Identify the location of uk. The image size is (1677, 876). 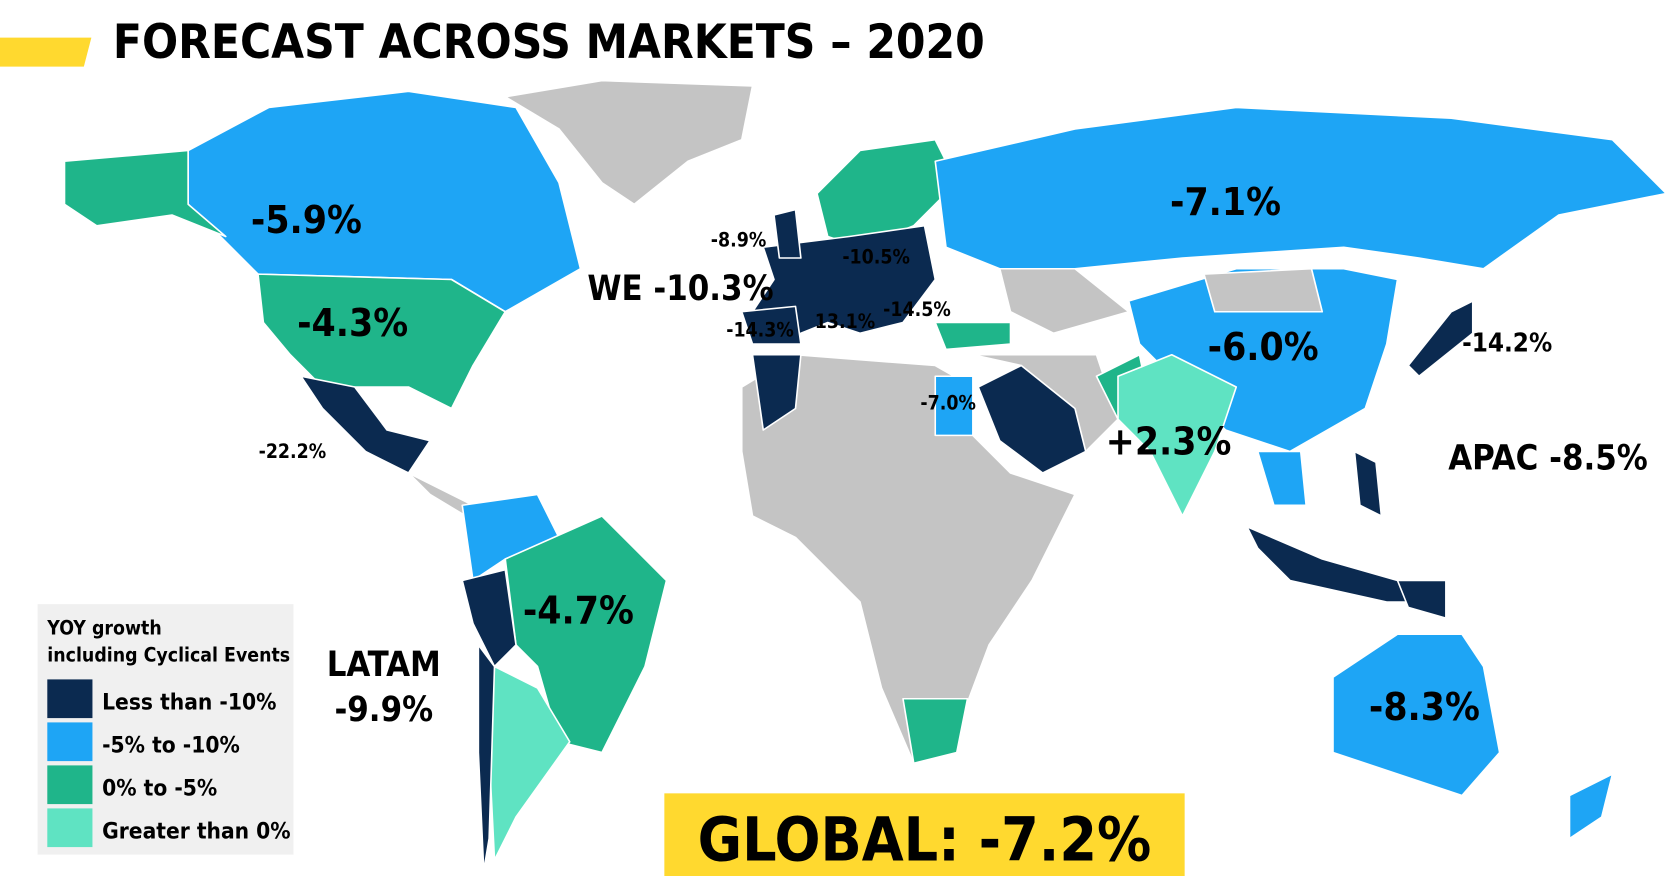
(787, 233).